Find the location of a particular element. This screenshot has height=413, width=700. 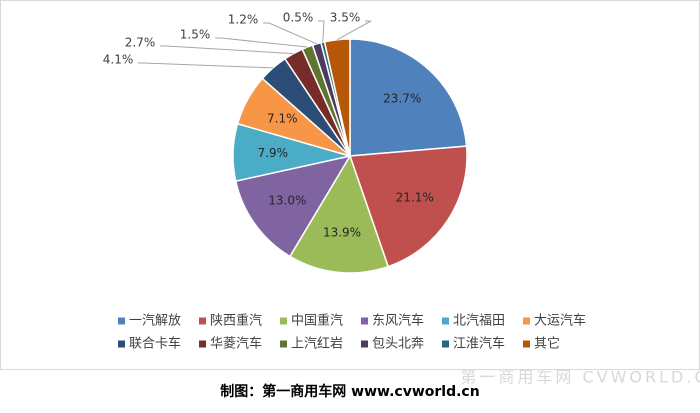

data-label: 13.9% is located at coordinates (342, 232).